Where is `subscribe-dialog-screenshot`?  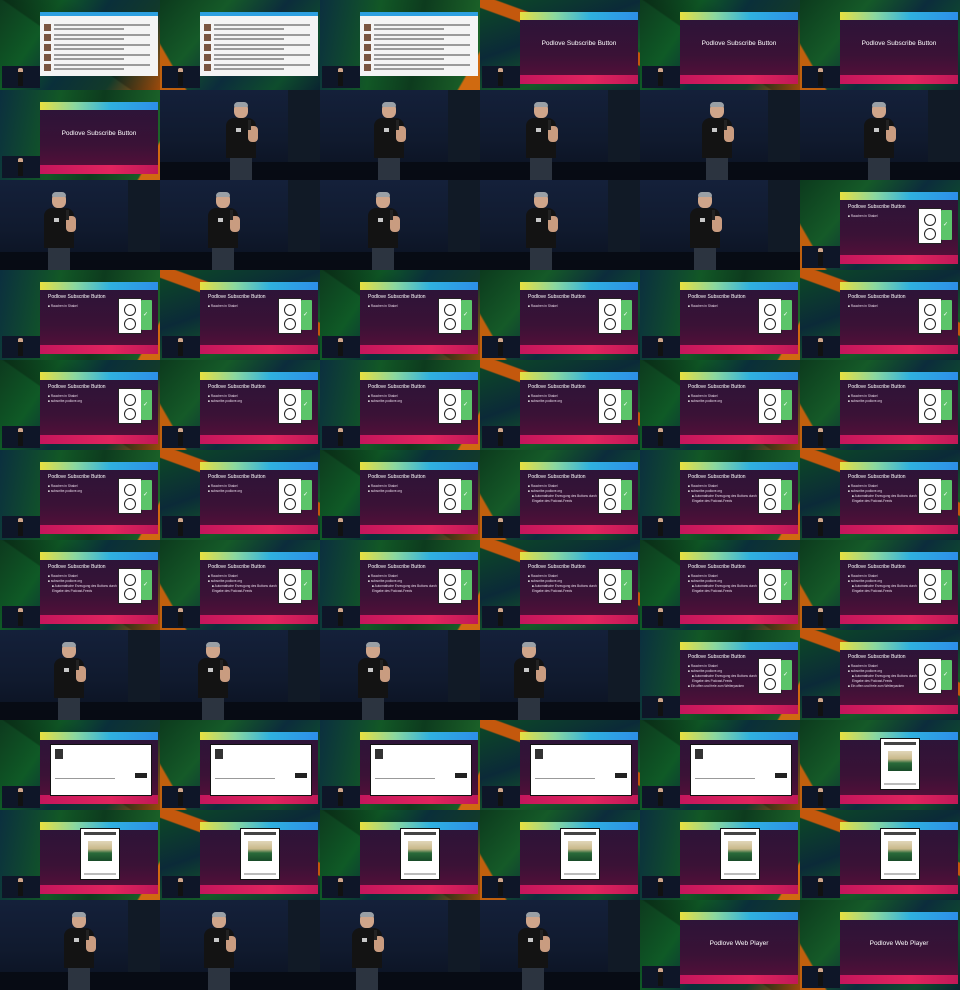
subscribe-dialog-screenshot is located at coordinates (581, 770).